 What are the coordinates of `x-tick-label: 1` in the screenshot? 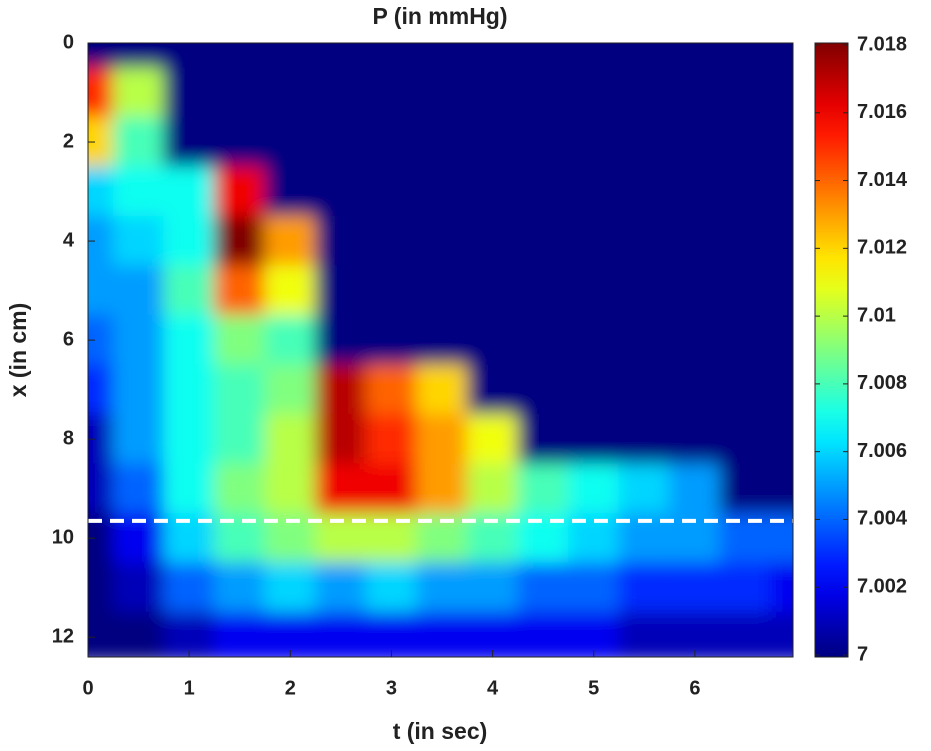 It's located at (189, 688).